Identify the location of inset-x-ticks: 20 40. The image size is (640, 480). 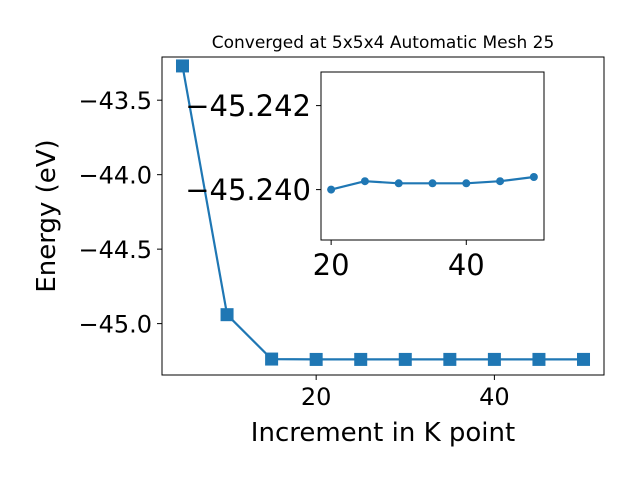
(399, 261).